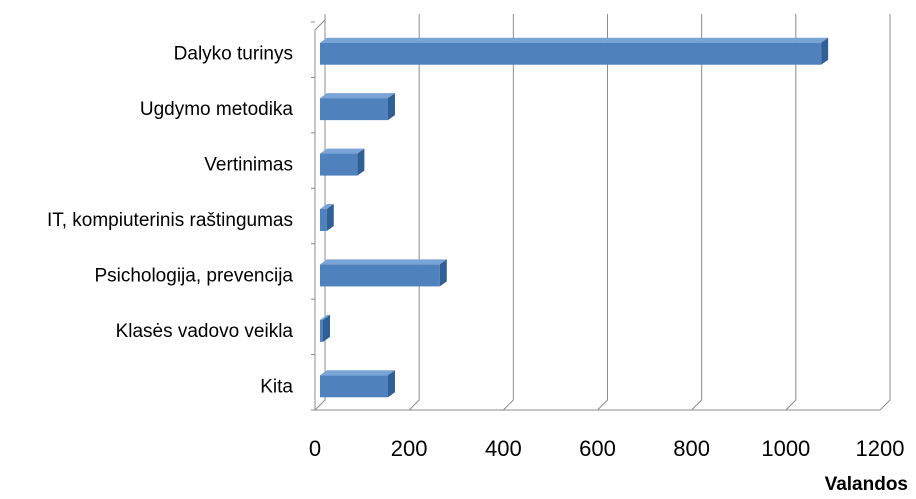  What do you see at coordinates (785, 448) in the screenshot?
I see `x-tick-label: 1000` at bounding box center [785, 448].